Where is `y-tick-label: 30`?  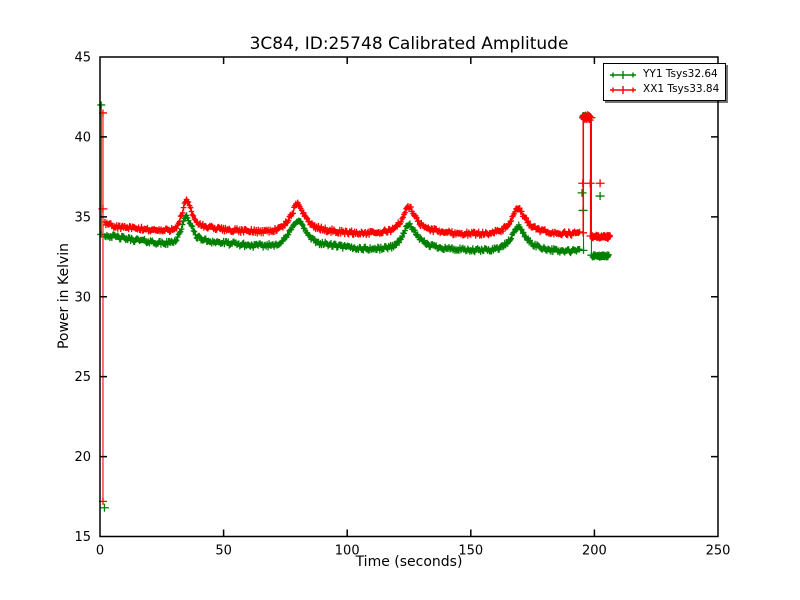
y-tick-label: 30 is located at coordinates (82, 297).